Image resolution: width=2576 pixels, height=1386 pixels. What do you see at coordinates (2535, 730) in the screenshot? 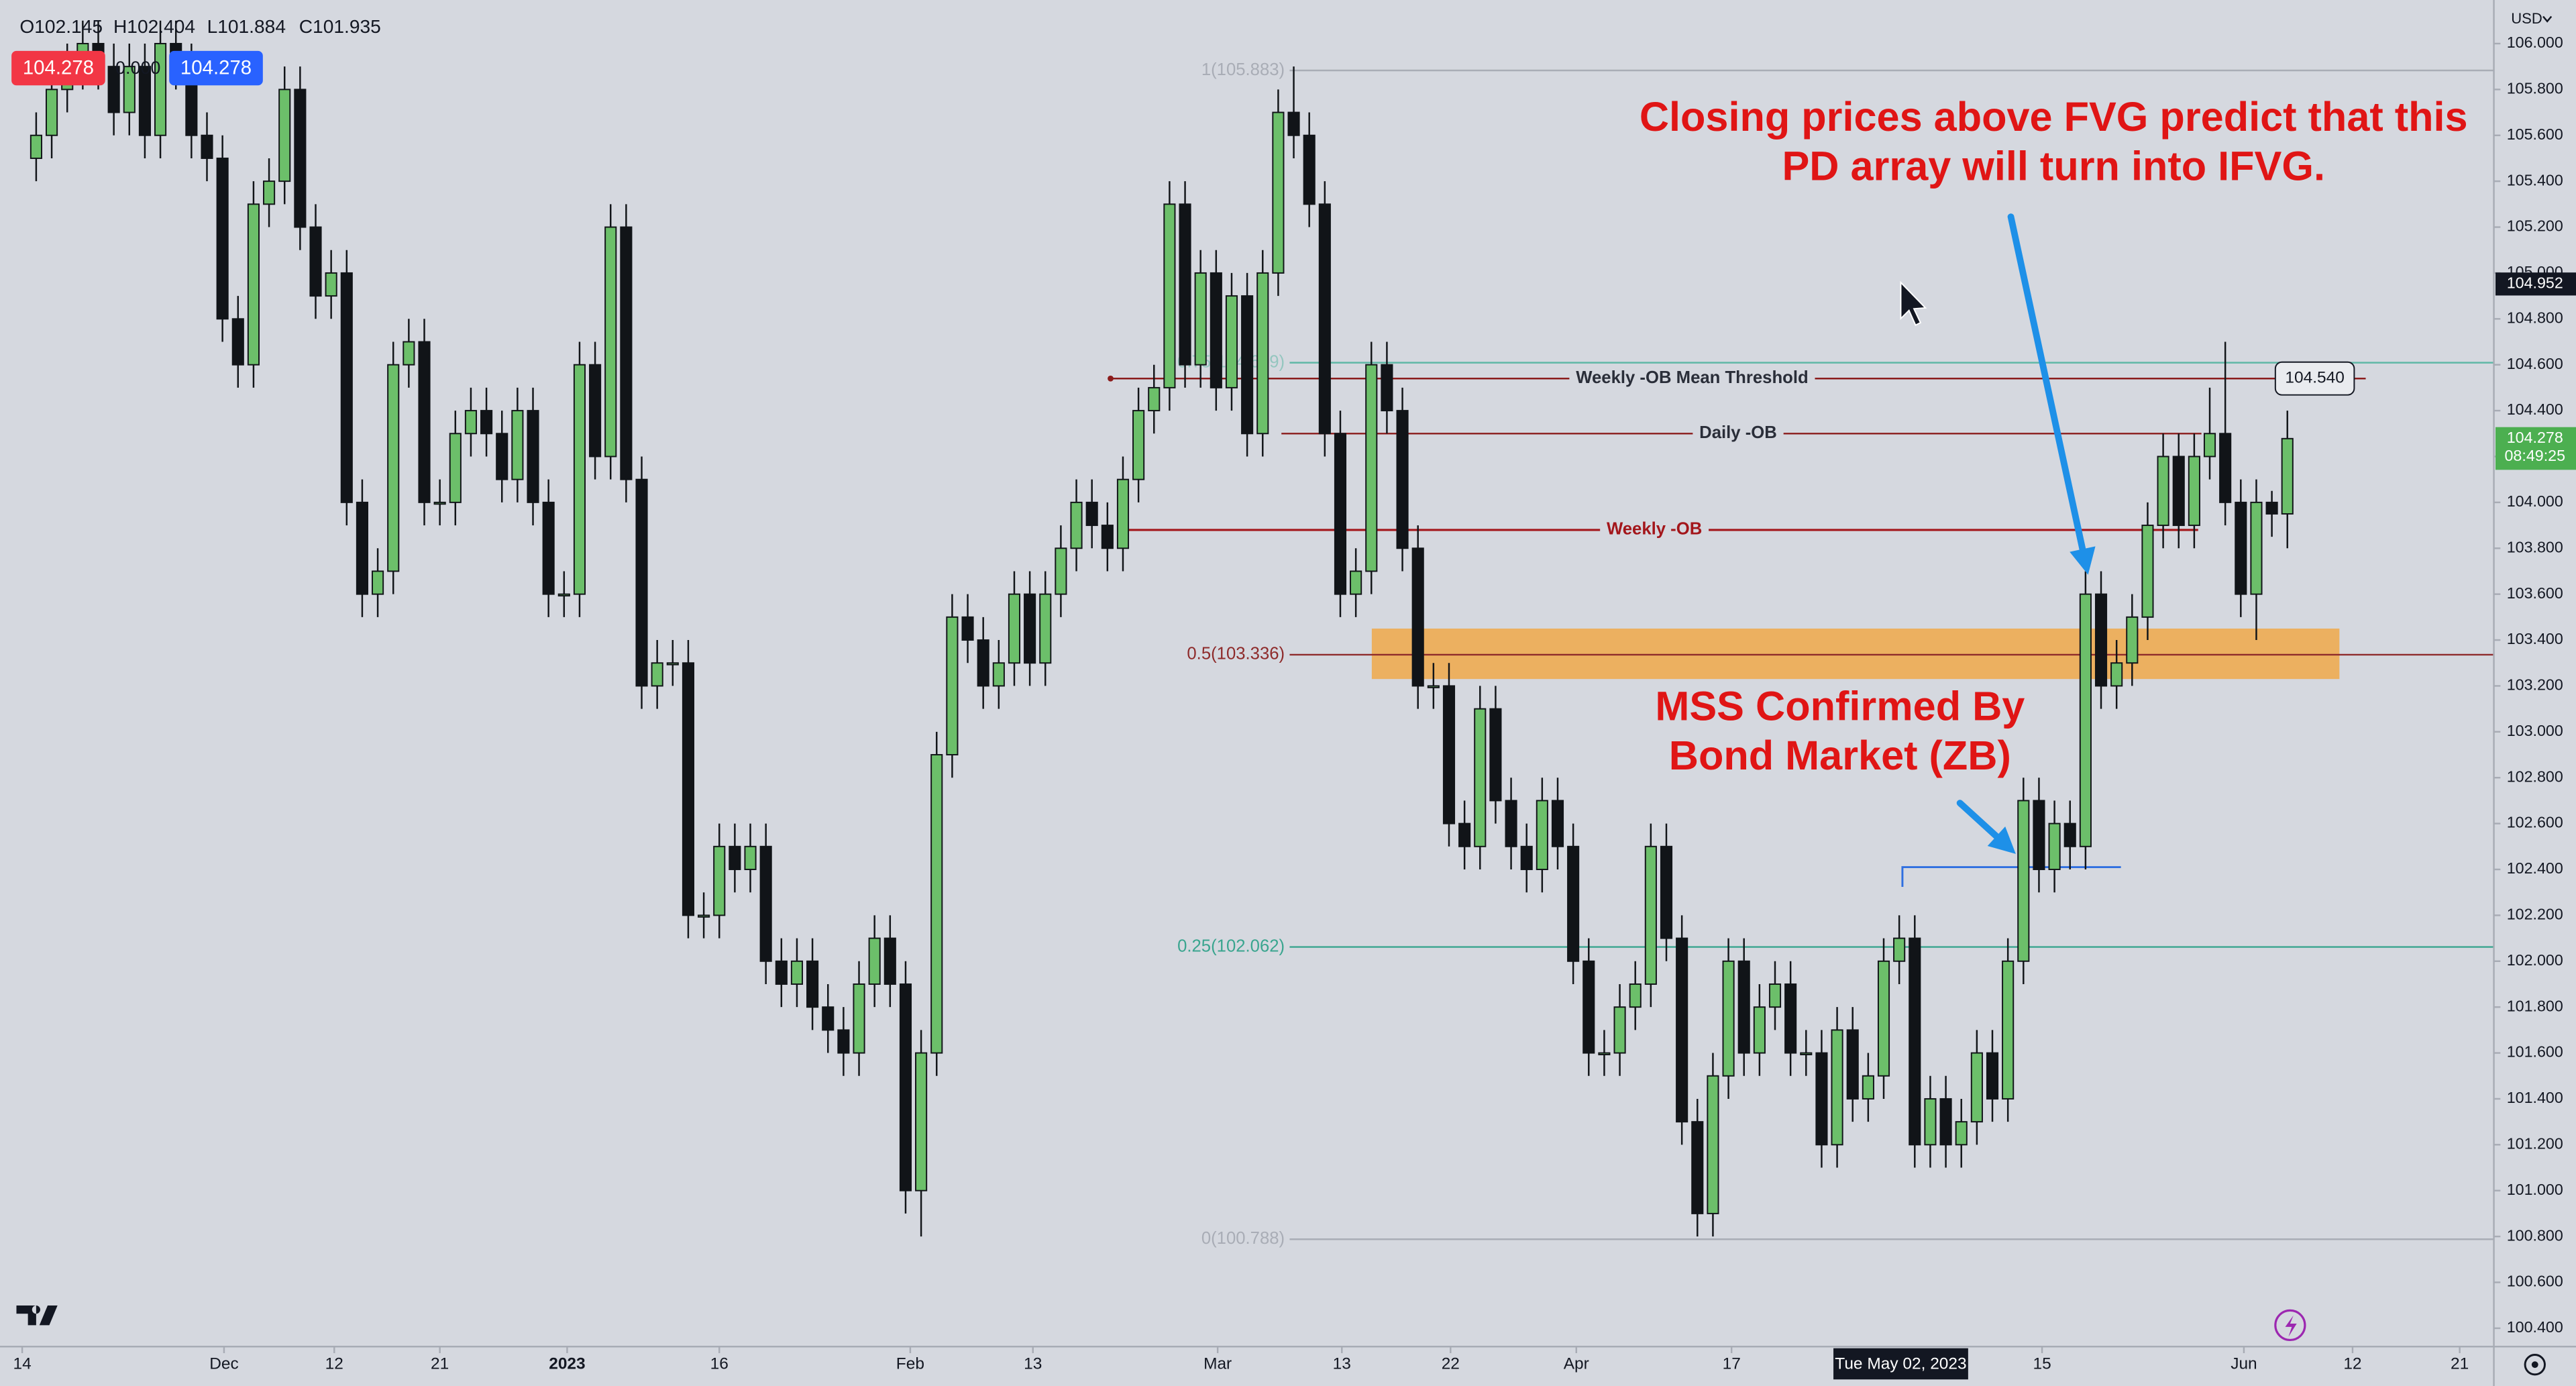
I see `y-tick-label: 103.000` at bounding box center [2535, 730].